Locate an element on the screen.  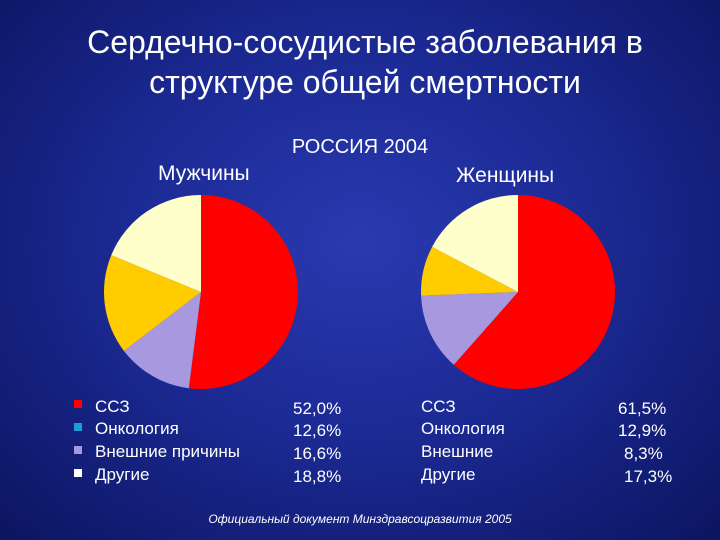
legend-square-ssz is located at coordinates (78, 404).